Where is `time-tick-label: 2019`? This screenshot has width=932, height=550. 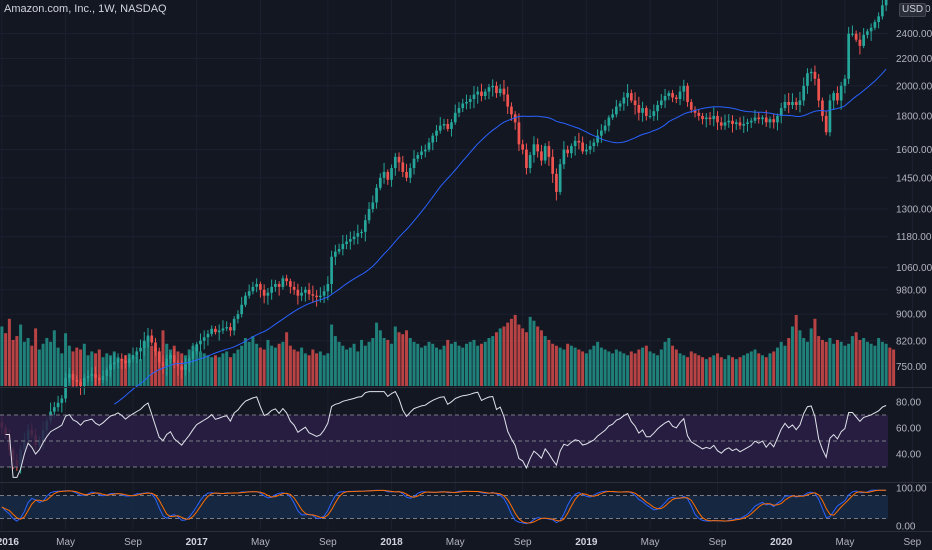 time-tick-label: 2019 is located at coordinates (586, 542).